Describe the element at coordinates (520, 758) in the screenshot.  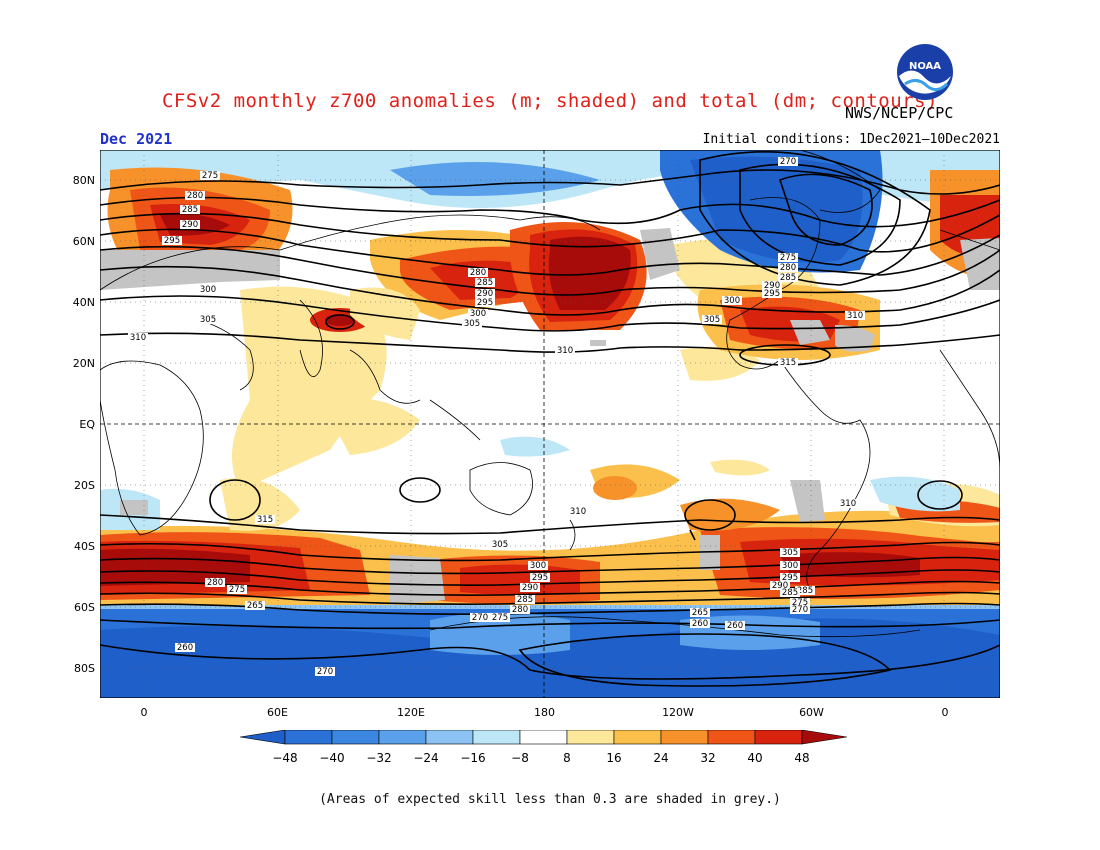
I see `colorbar-tick-label: −8` at that location.